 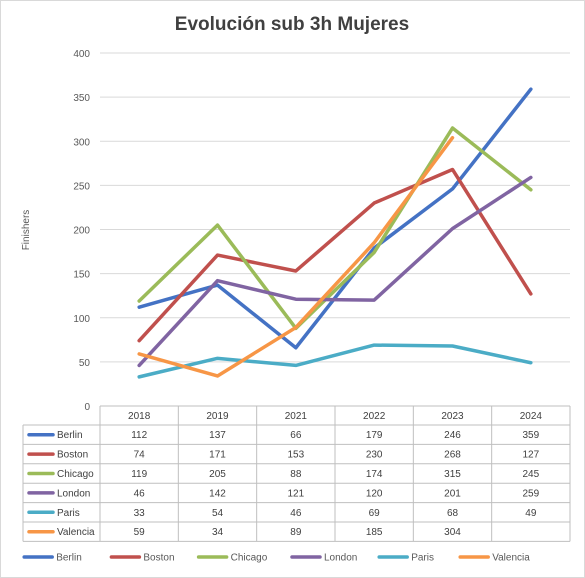 I want to click on table-cell-value: 68, so click(x=453, y=513).